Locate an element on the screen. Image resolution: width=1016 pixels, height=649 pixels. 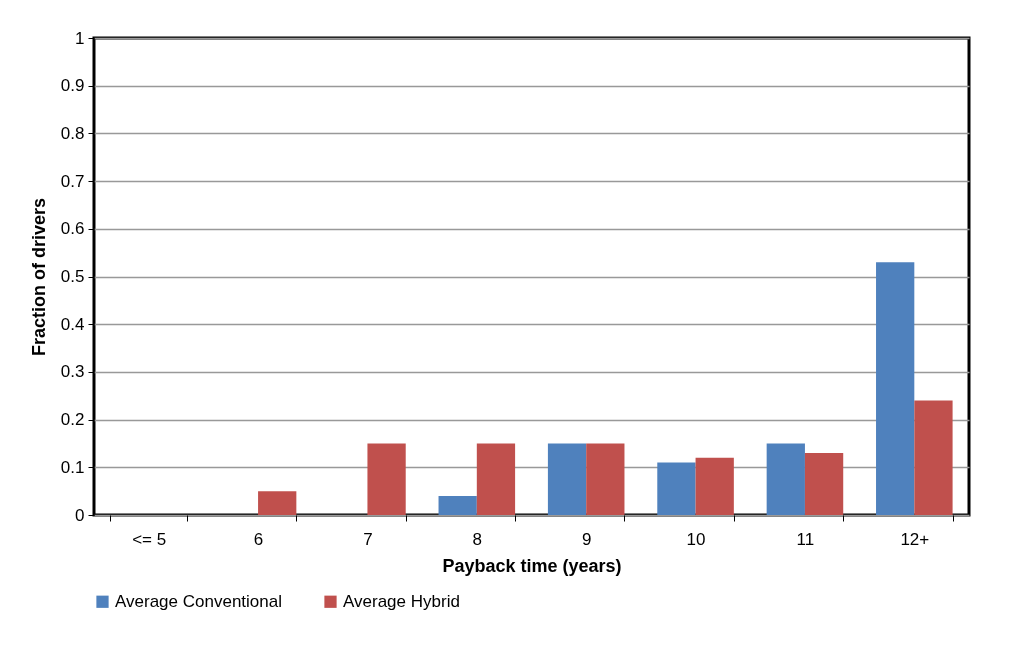
y-tick-label: 0.2 is located at coordinates (72, 420).